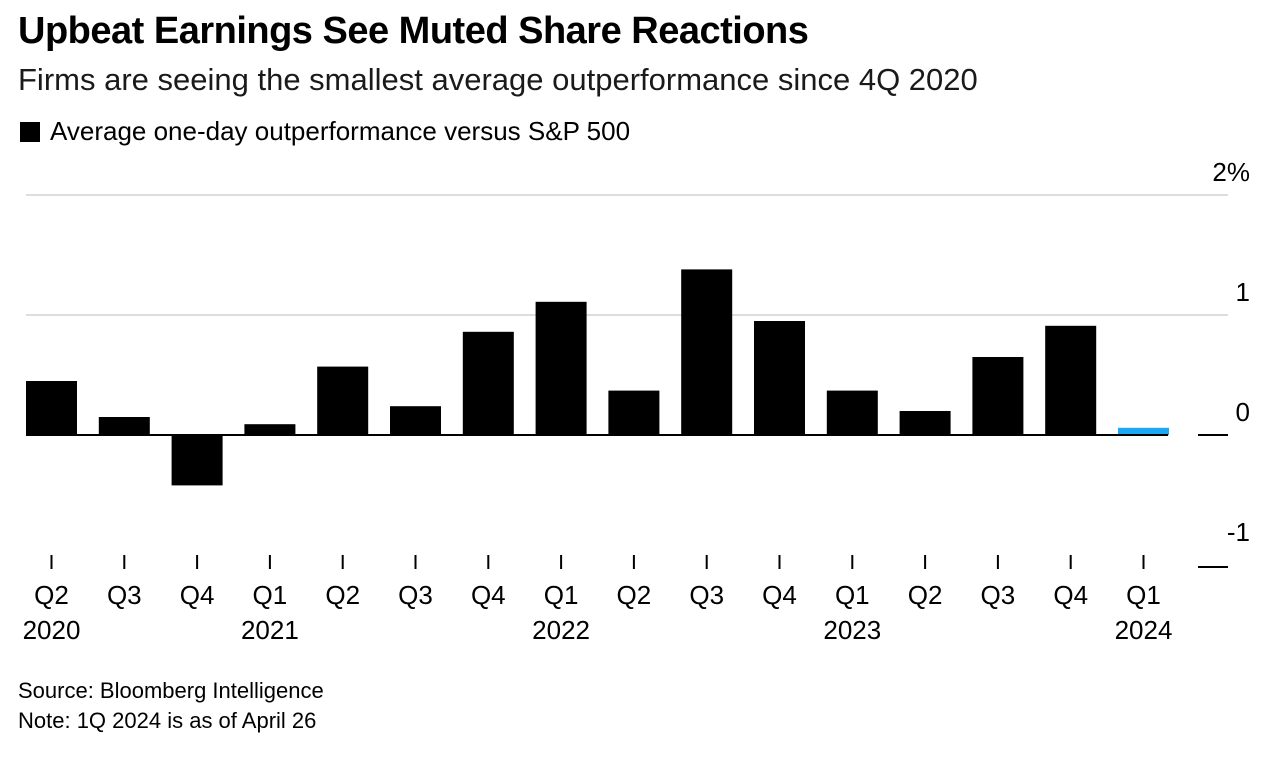  I want to click on y-tick-label: 2%, so click(1231, 172).